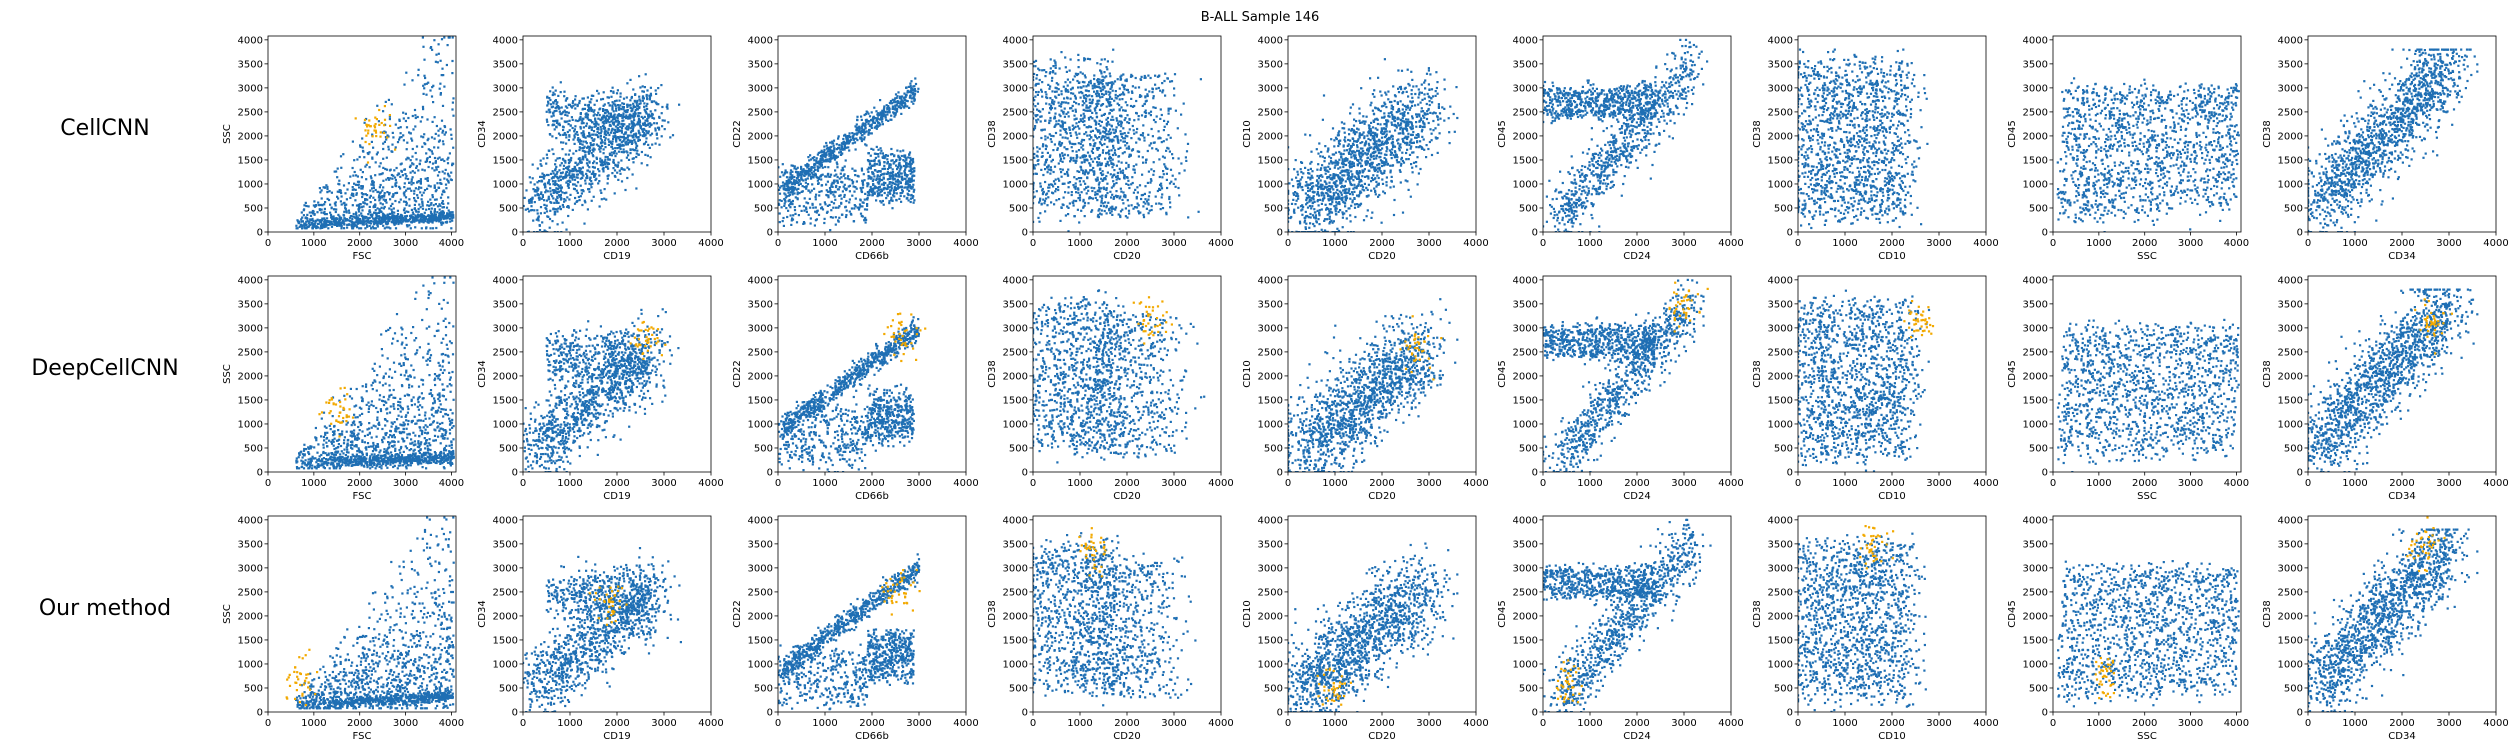  What do you see at coordinates (250, 304) in the screenshot?
I see `y-tick-label: 3500` at bounding box center [250, 304].